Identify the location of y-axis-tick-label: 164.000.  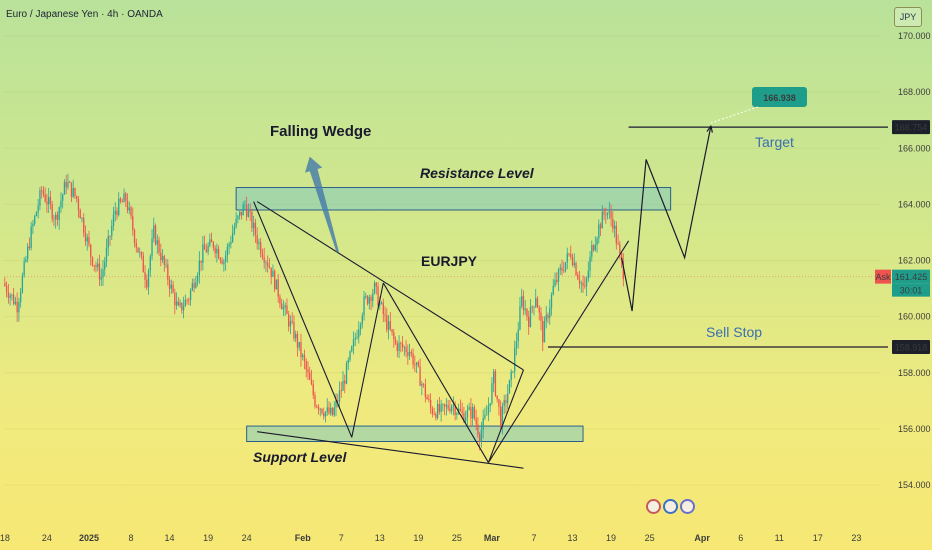
(914, 204).